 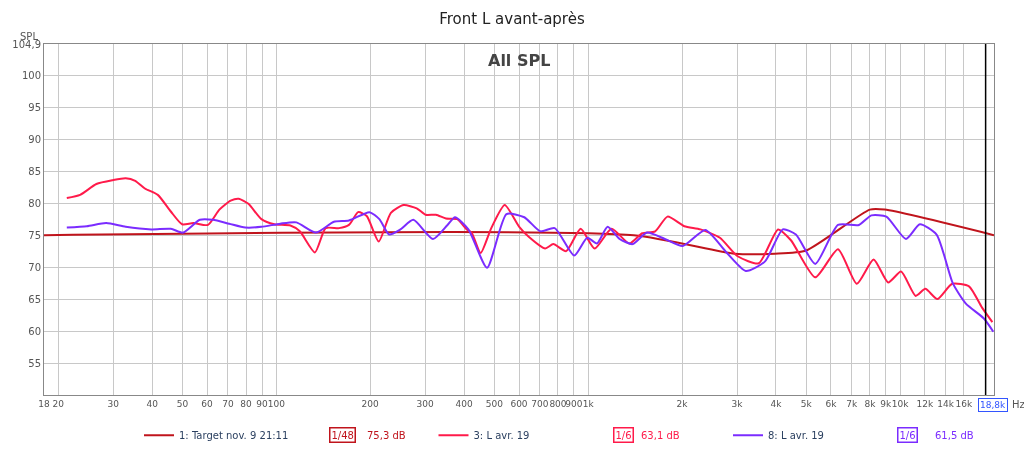 I want to click on x-tick-label: 9k, so click(x=886, y=403).